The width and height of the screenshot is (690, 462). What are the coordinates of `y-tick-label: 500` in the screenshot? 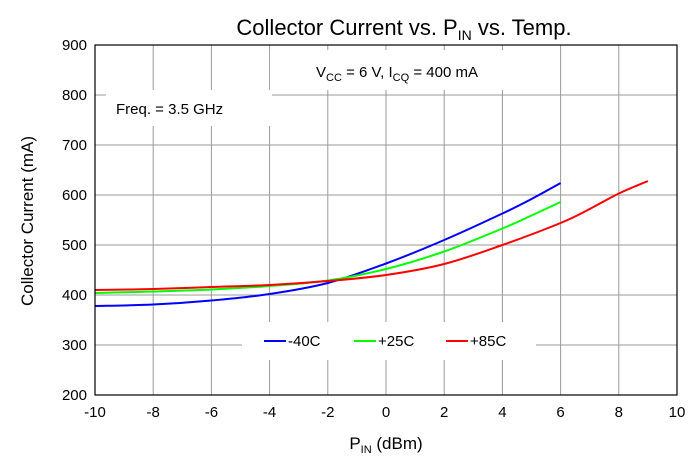 It's located at (74, 245).